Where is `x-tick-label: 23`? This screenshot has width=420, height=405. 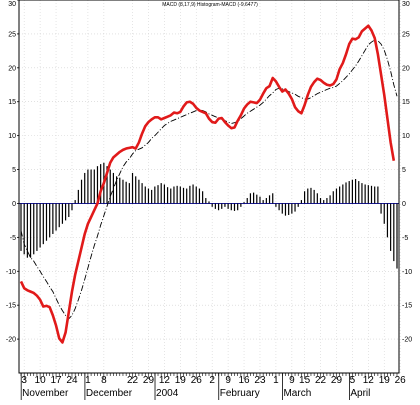 x-tick-label: 23 is located at coordinates (260, 380).